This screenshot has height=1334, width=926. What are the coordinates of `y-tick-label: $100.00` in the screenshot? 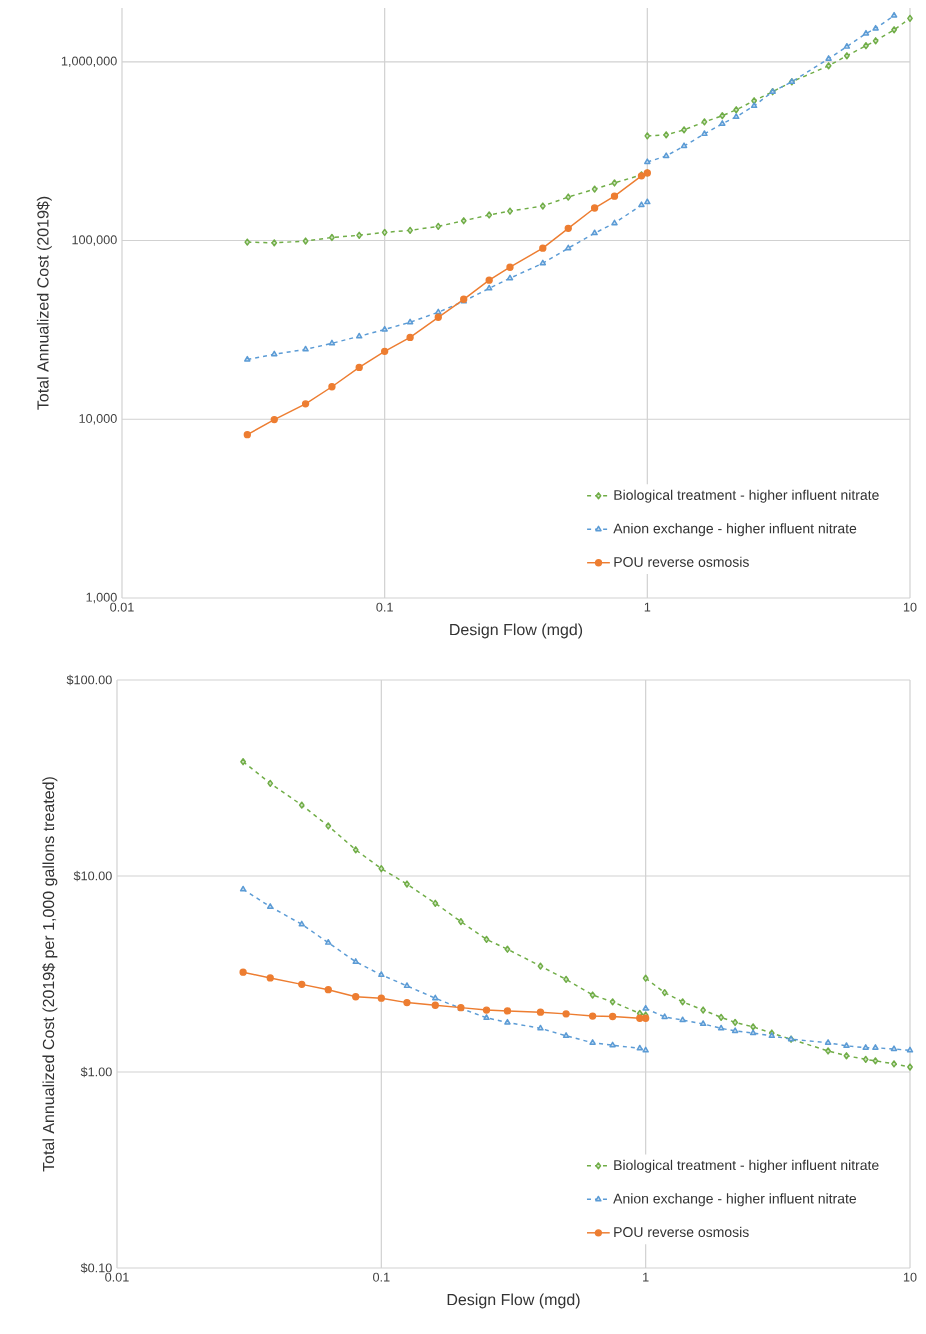 It's located at (89, 680).